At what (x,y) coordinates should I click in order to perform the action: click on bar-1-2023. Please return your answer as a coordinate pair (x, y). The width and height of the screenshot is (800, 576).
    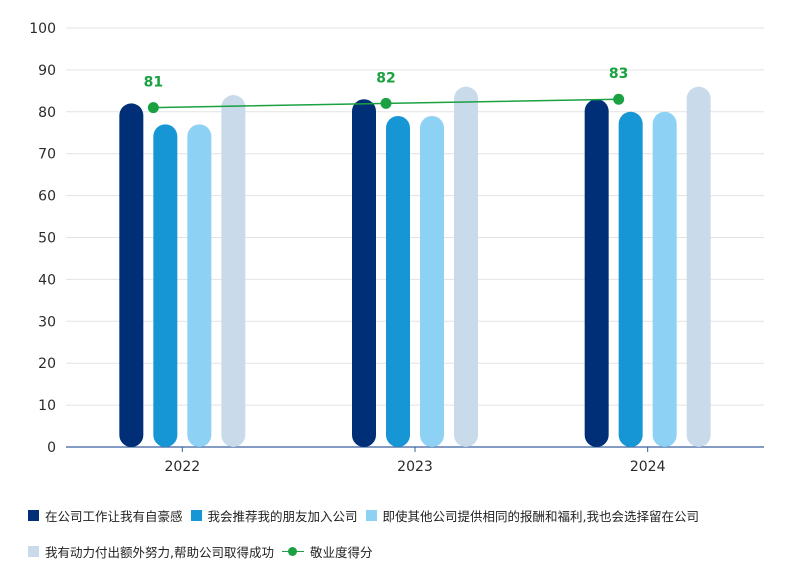
    Looking at the image, I should click on (364, 273).